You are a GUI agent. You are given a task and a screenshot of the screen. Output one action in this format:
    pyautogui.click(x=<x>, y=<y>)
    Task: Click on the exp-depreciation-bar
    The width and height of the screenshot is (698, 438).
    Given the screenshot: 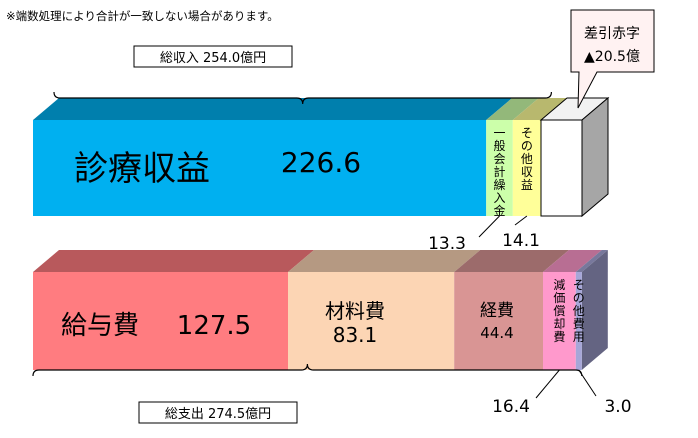 What is the action you would take?
    pyautogui.click(x=559, y=321)
    